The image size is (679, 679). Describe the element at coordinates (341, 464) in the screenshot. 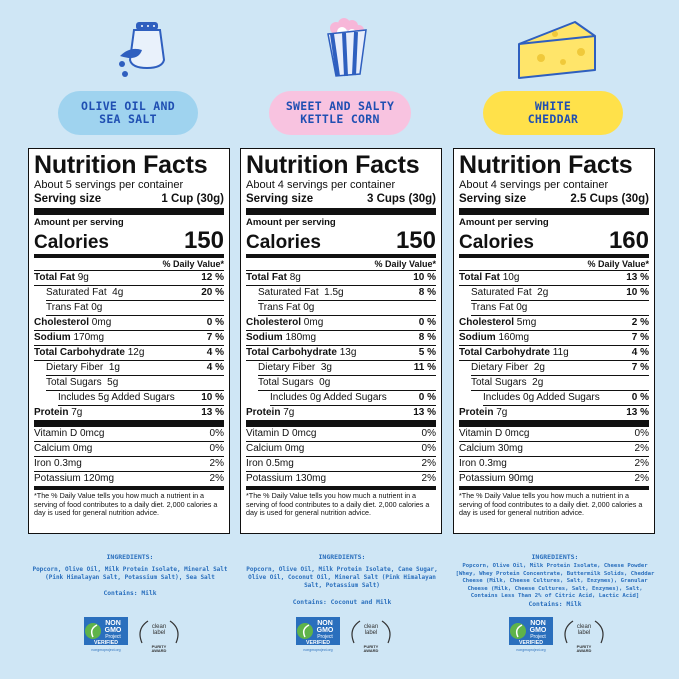

I see `vitamin-row: Iron 0.5mg 2%` at that location.